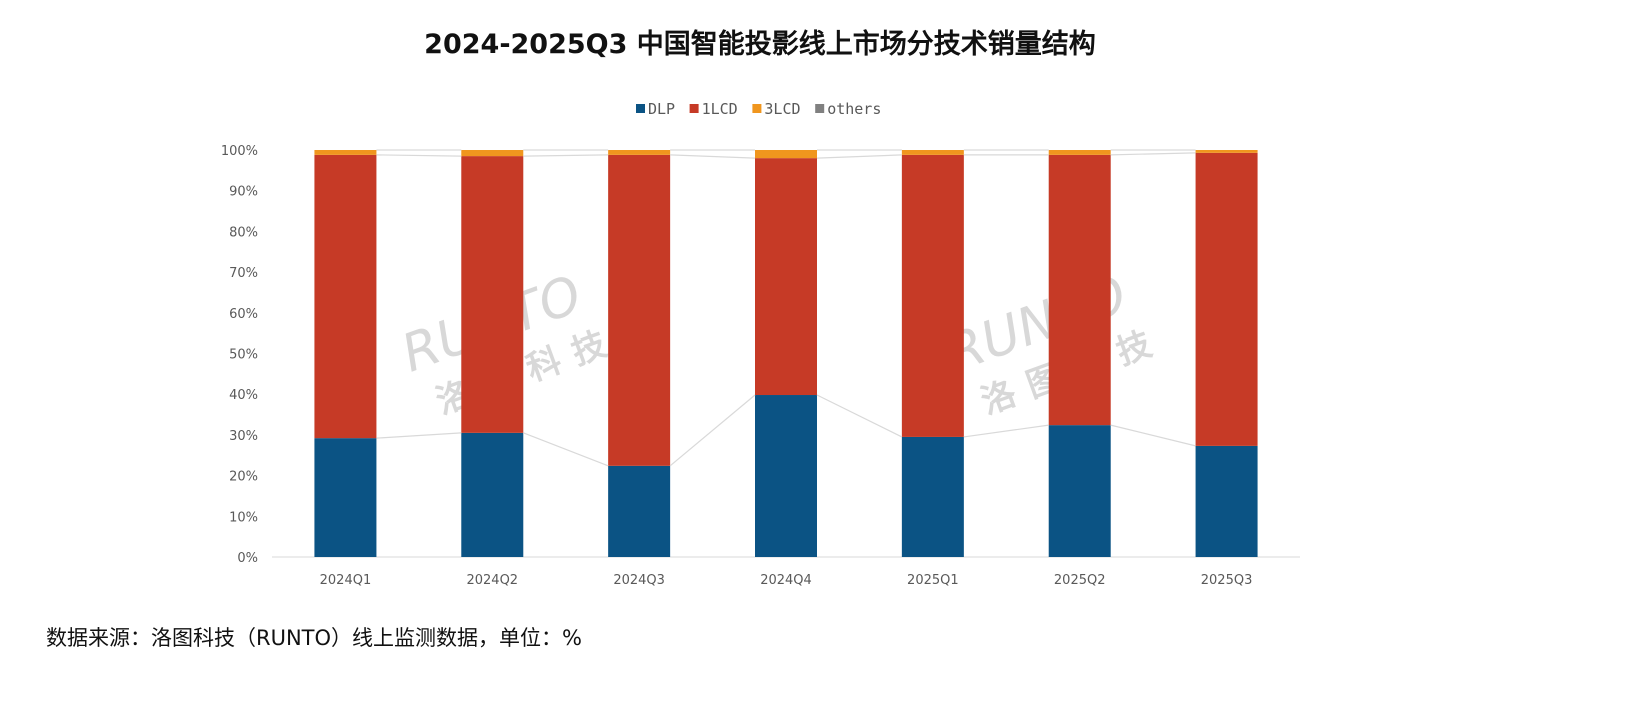  I want to click on y-tick-label: 10%, so click(243, 517).